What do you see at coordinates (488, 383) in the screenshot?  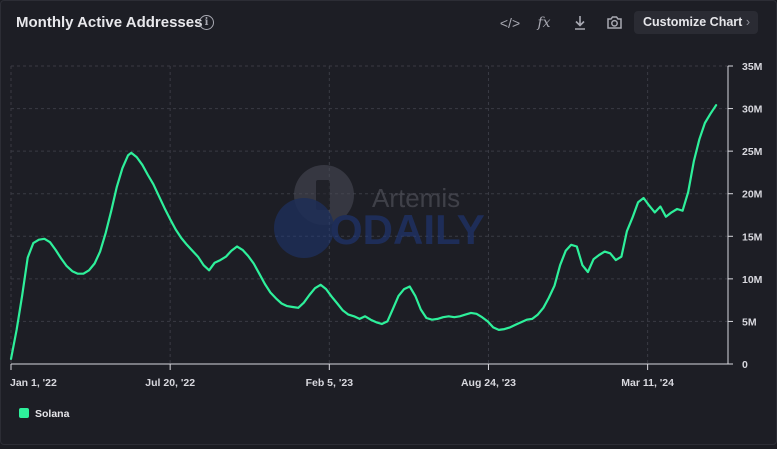 I see `x-tick-label: Aug 24, '23` at bounding box center [488, 383].